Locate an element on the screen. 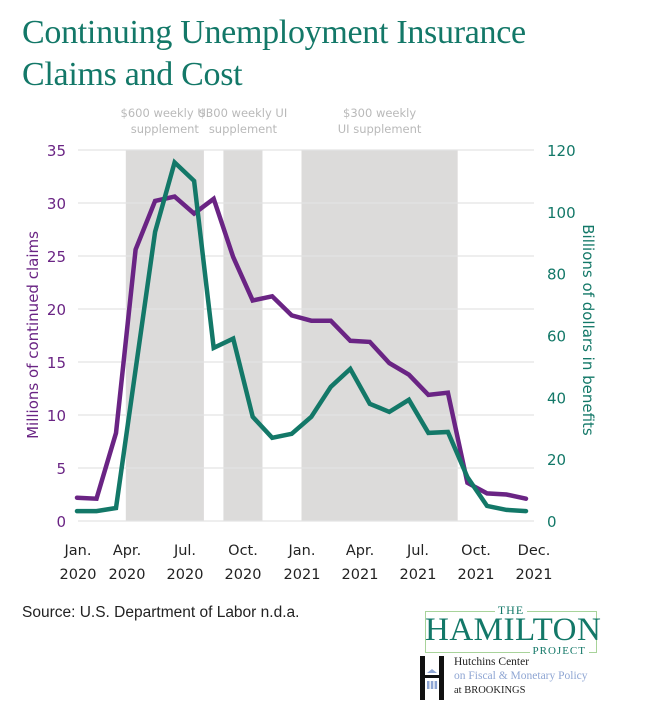 Image resolution: width=645 pixels, height=720 pixels. shaded-period-label-1-line2: supplement is located at coordinates (165, 129).